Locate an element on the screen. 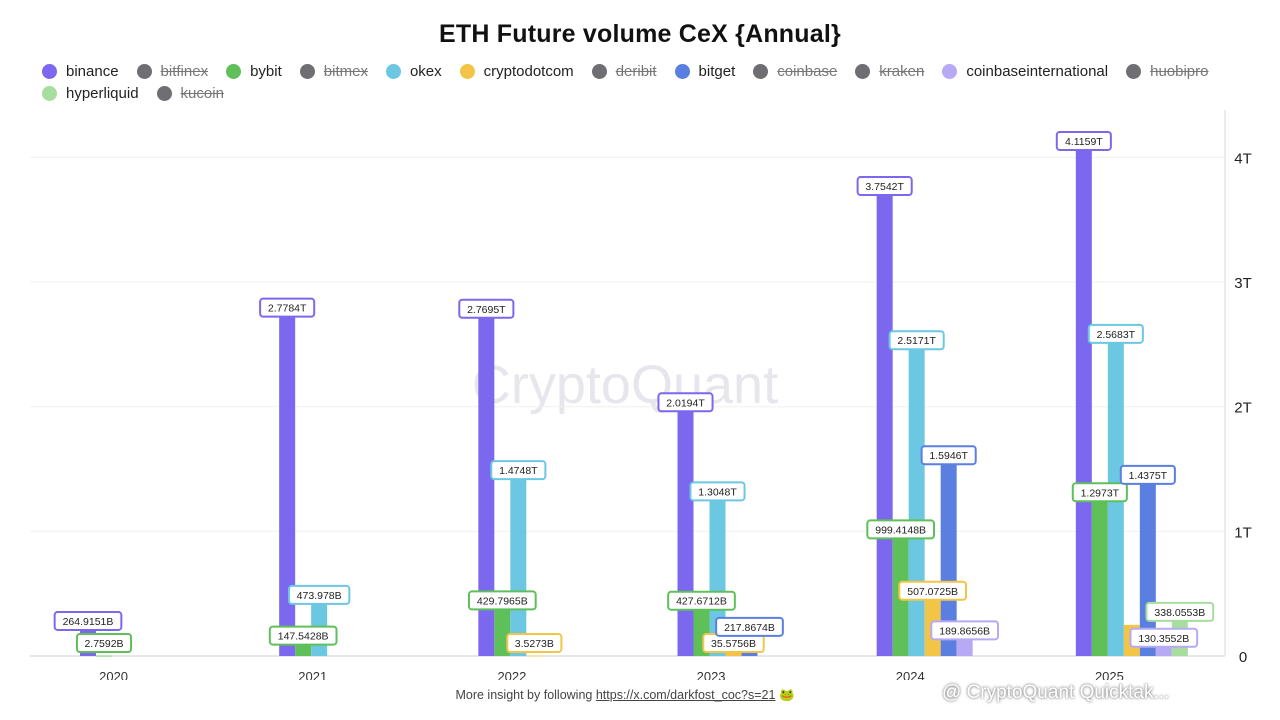  data-label: 429.7965B is located at coordinates (502, 600).